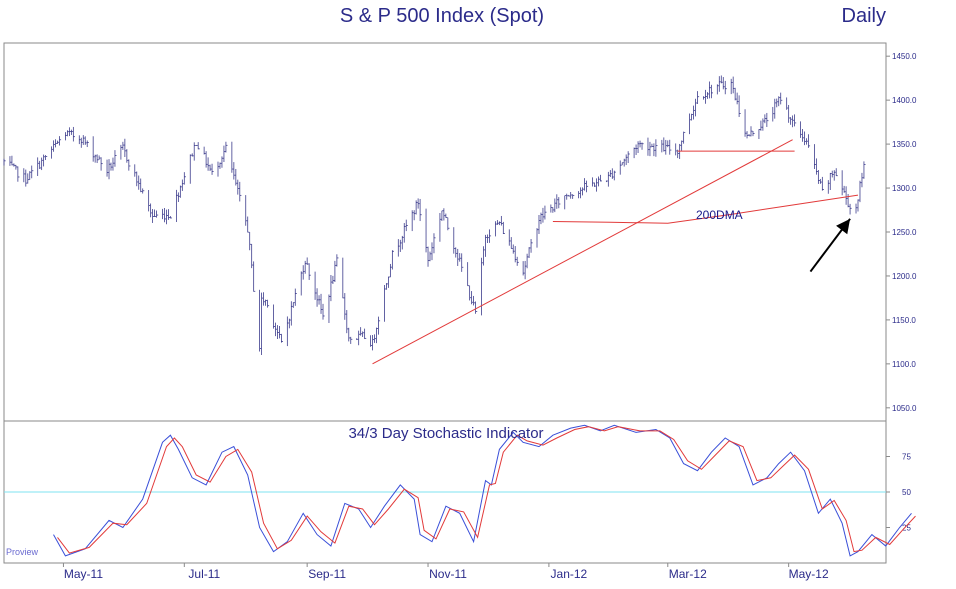  I want to click on price-ytick-label: 1400.0, so click(904, 100).